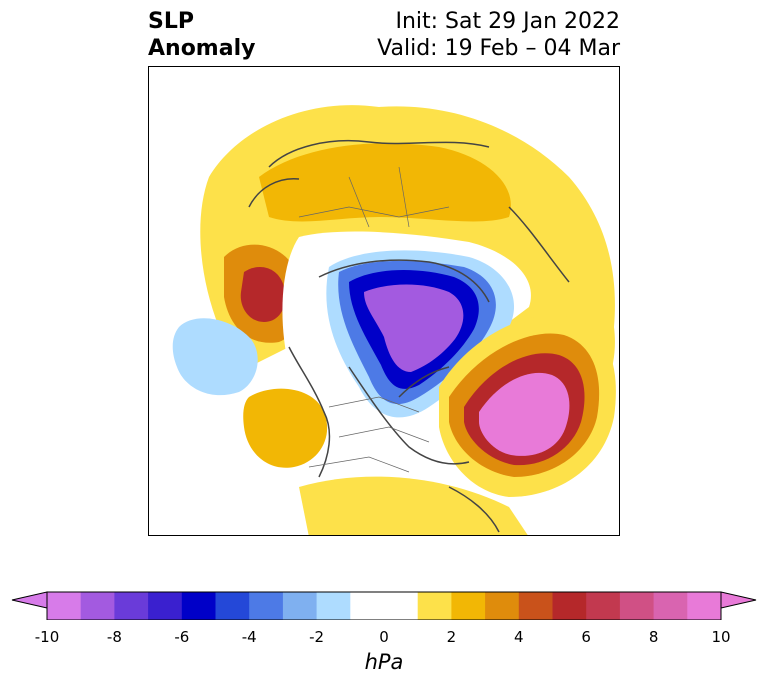 The width and height of the screenshot is (768, 686). Describe the element at coordinates (384, 662) in the screenshot. I see `colorbar-unit-label: hPa` at that location.